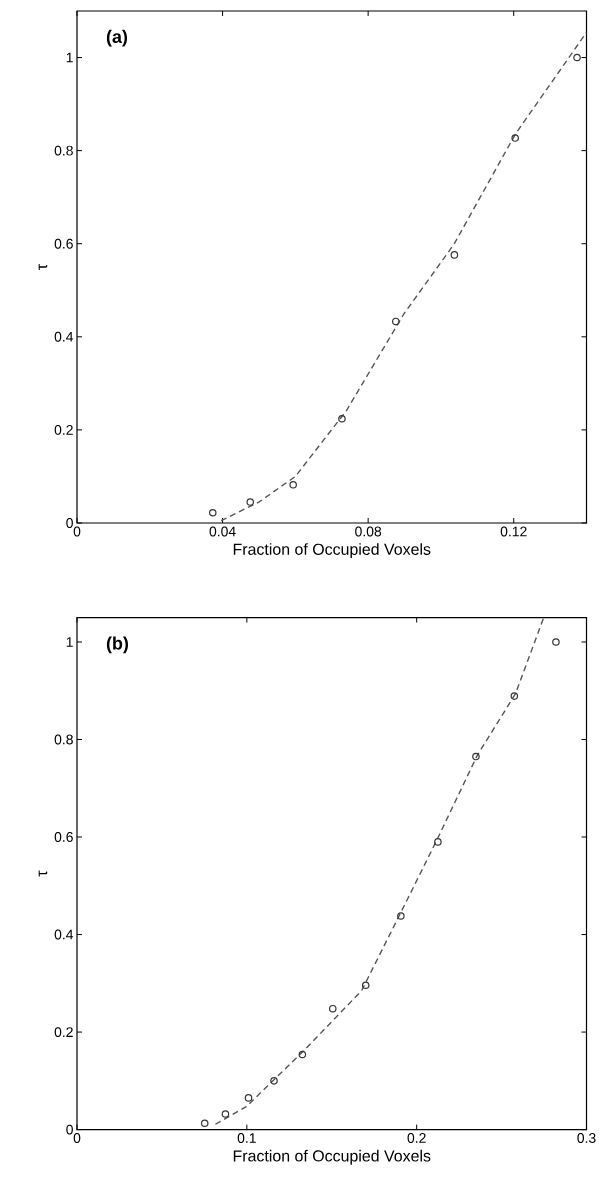 The height and width of the screenshot is (1191, 610). Describe the element at coordinates (513, 531) in the screenshot. I see `x-tick-label: 0.12` at that location.